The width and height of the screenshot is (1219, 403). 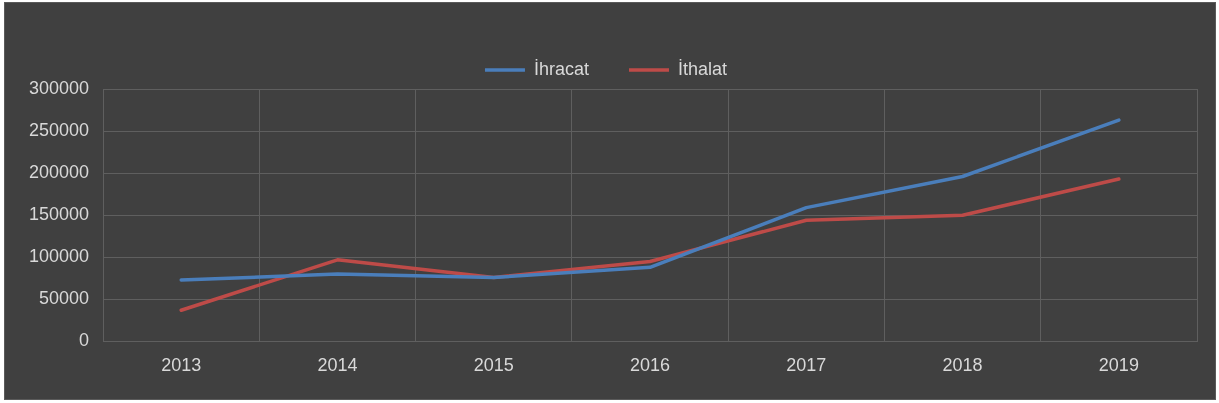 I want to click on x-tick-label: 2017, so click(x=806, y=365).